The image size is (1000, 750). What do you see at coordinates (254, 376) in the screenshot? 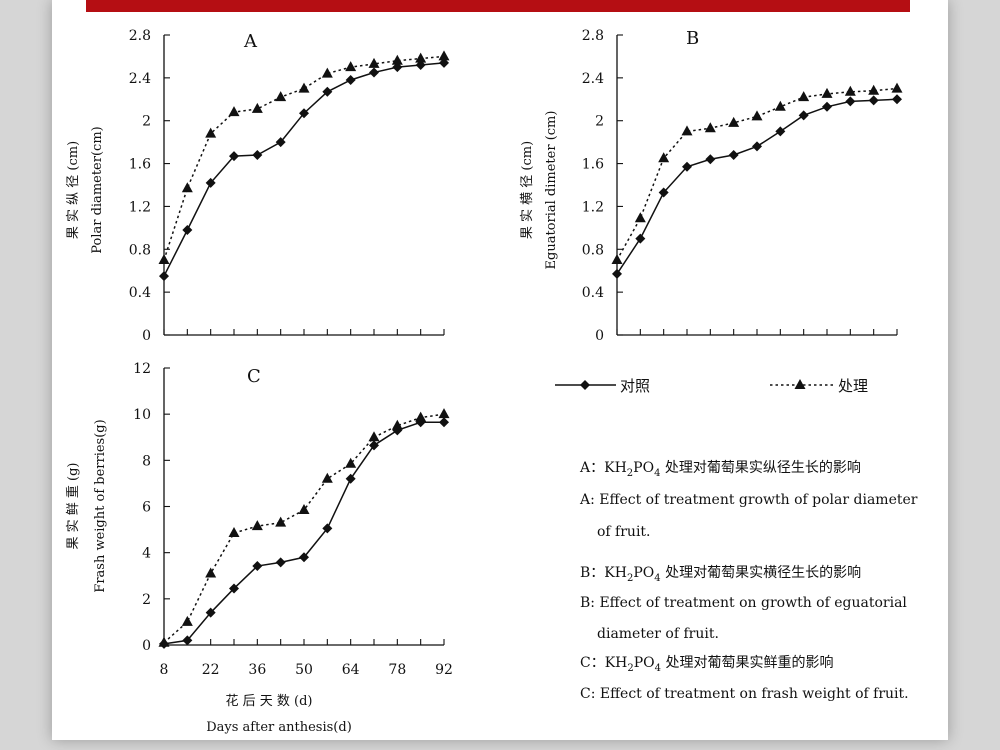
I see `panel-letter: C` at bounding box center [254, 376].